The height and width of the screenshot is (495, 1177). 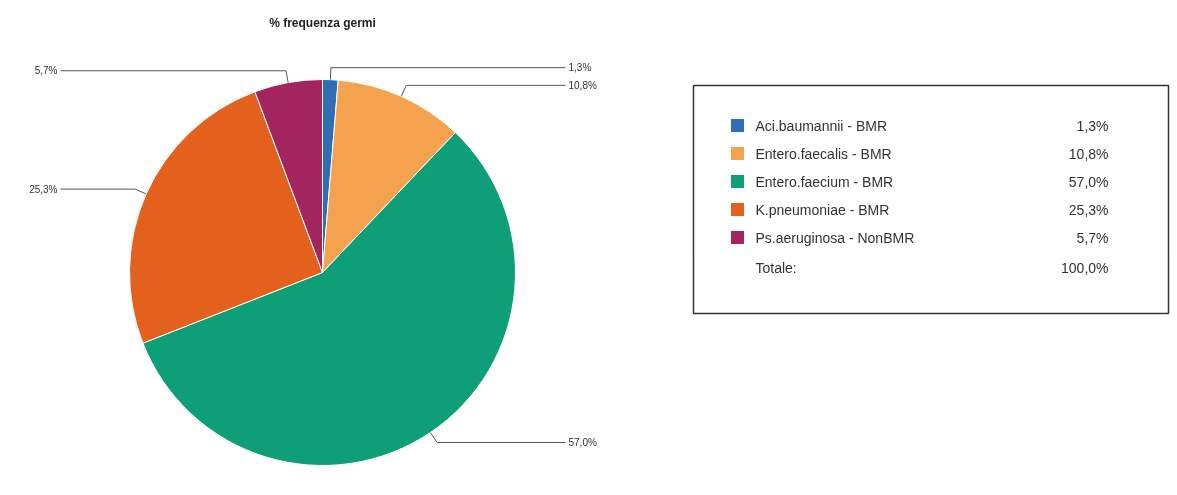 What do you see at coordinates (776, 267) in the screenshot?
I see `text: Totale:` at bounding box center [776, 267].